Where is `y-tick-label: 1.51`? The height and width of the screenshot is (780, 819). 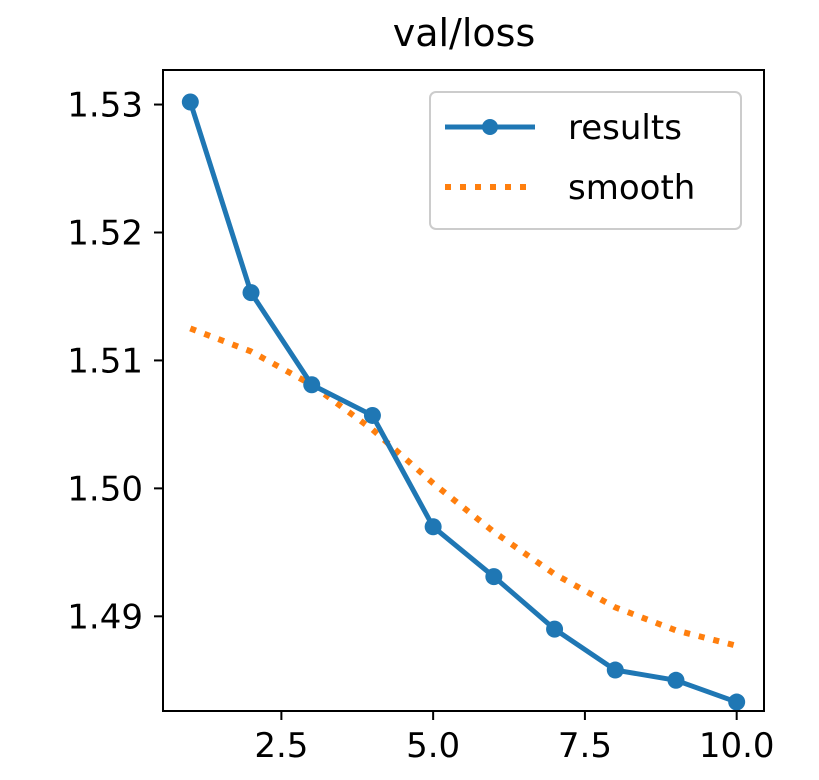
y-tick-label: 1.51 is located at coordinates (105, 361).